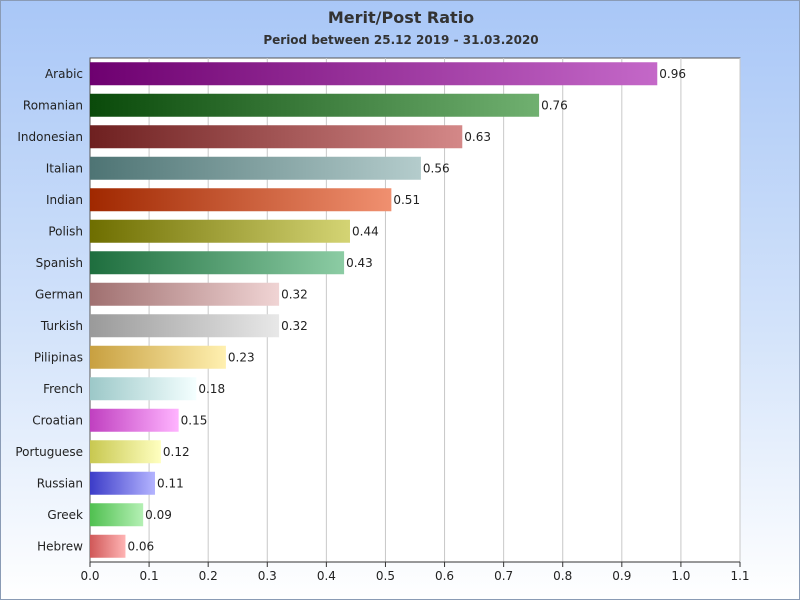  What do you see at coordinates (220, 231) in the screenshot?
I see `bar-polish` at bounding box center [220, 231].